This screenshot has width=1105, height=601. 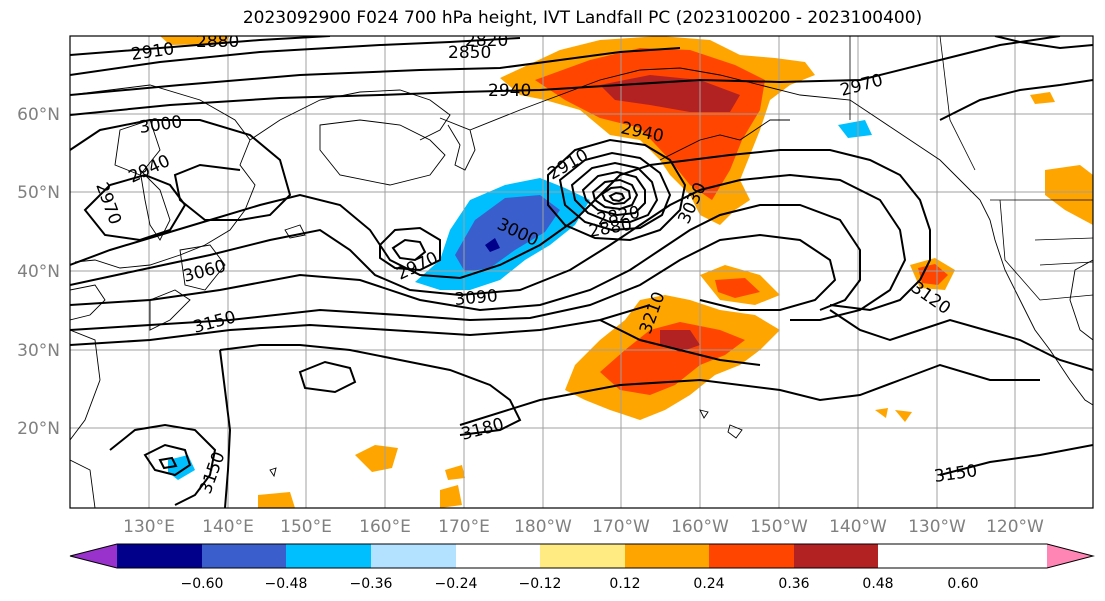 I want to click on lat-label: 60°N, so click(x=38, y=115).